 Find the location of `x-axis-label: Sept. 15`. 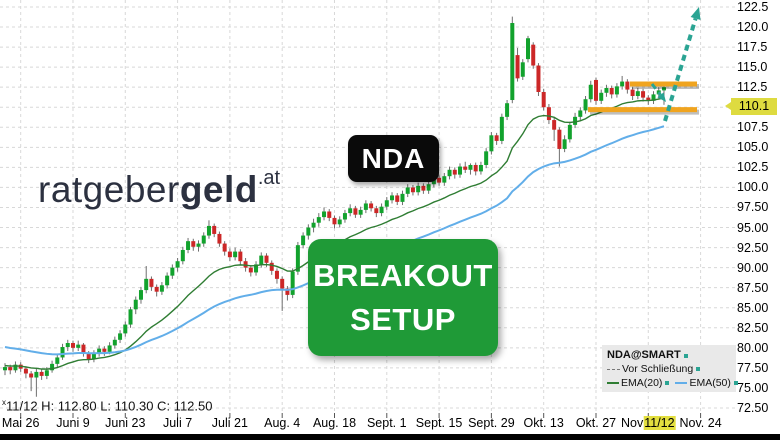

x-axis-label: Sept. 15 is located at coordinates (439, 423).